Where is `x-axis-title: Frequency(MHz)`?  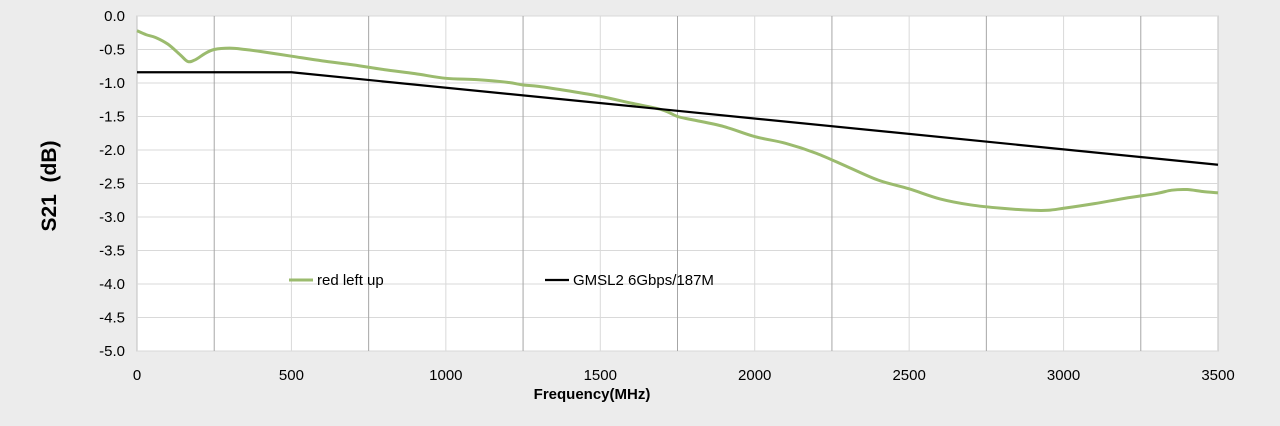
x-axis-title: Frequency(MHz) is located at coordinates (592, 394).